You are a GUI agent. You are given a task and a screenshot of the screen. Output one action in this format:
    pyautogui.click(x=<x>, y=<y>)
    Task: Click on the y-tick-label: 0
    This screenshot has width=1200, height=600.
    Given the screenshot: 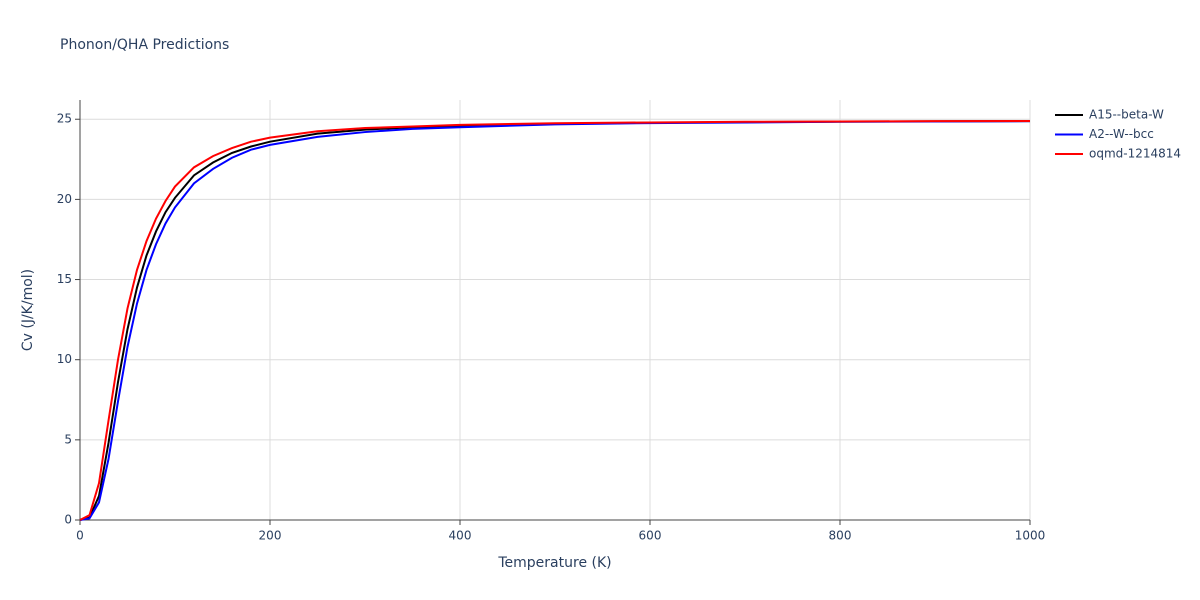 What is the action you would take?
    pyautogui.click(x=68, y=520)
    